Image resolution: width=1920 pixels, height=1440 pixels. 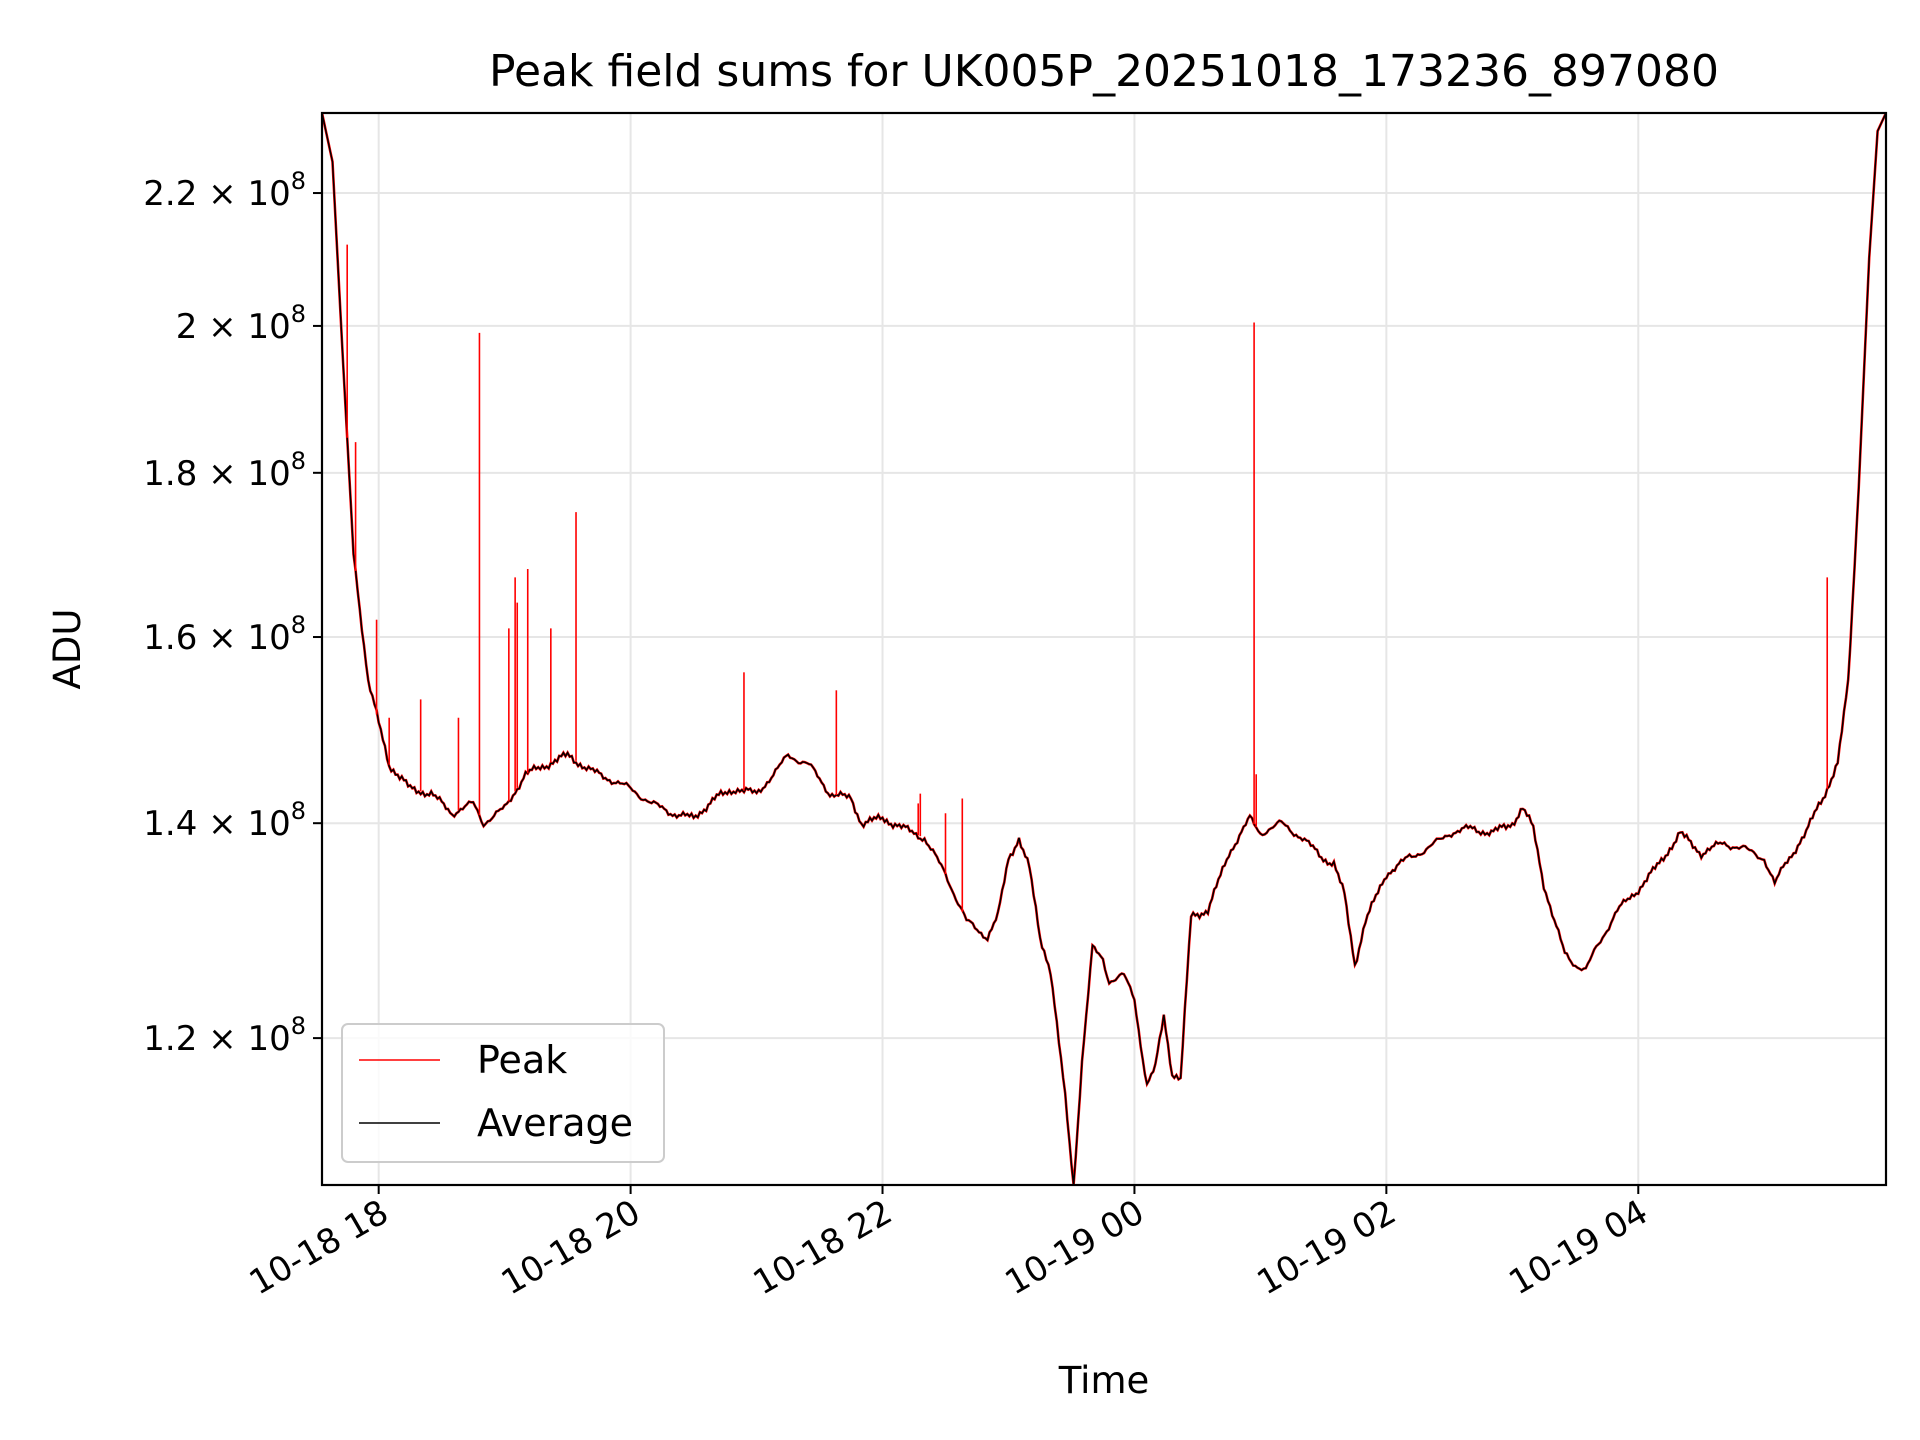 I want to click on y-tick-label: 1.4 × 108, so click(x=224, y=820).